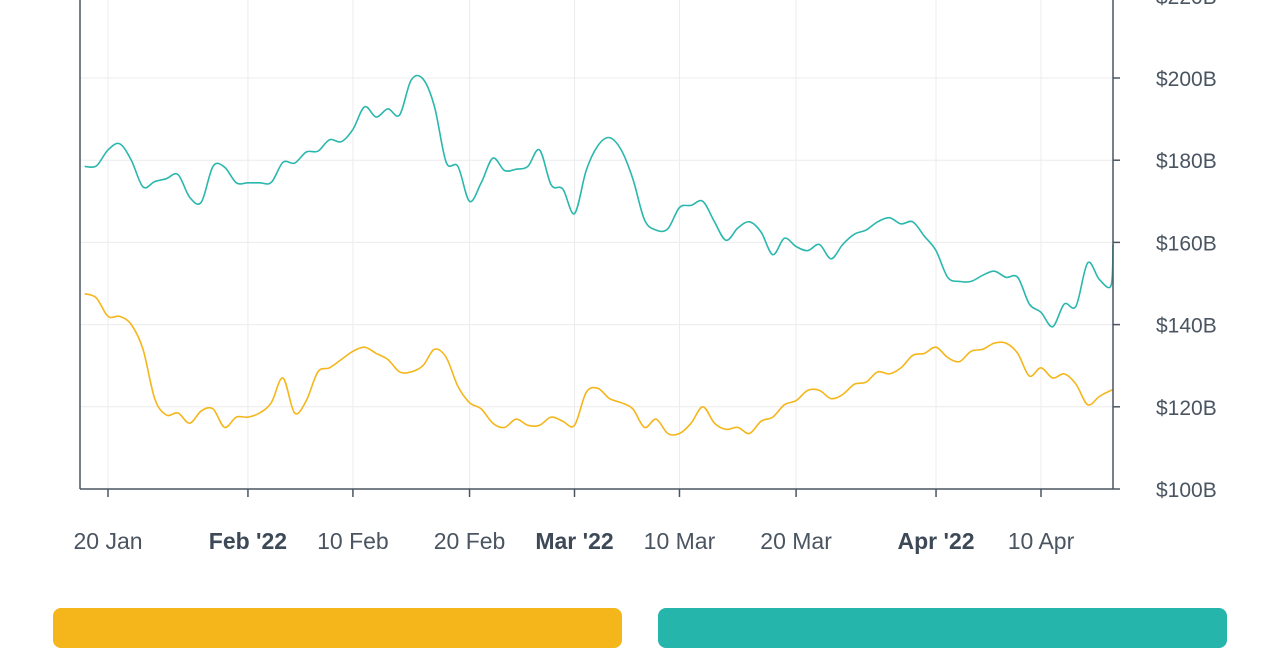 The height and width of the screenshot is (648, 1280). What do you see at coordinates (107, 541) in the screenshot?
I see `x-tick-label: 20 Jan` at bounding box center [107, 541].